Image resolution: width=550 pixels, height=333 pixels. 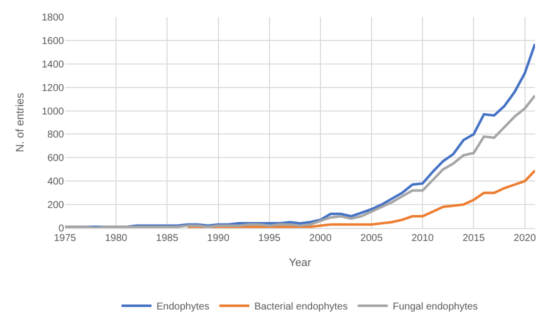 I want to click on legend-label: Bacterial endophytes, so click(x=301, y=307).